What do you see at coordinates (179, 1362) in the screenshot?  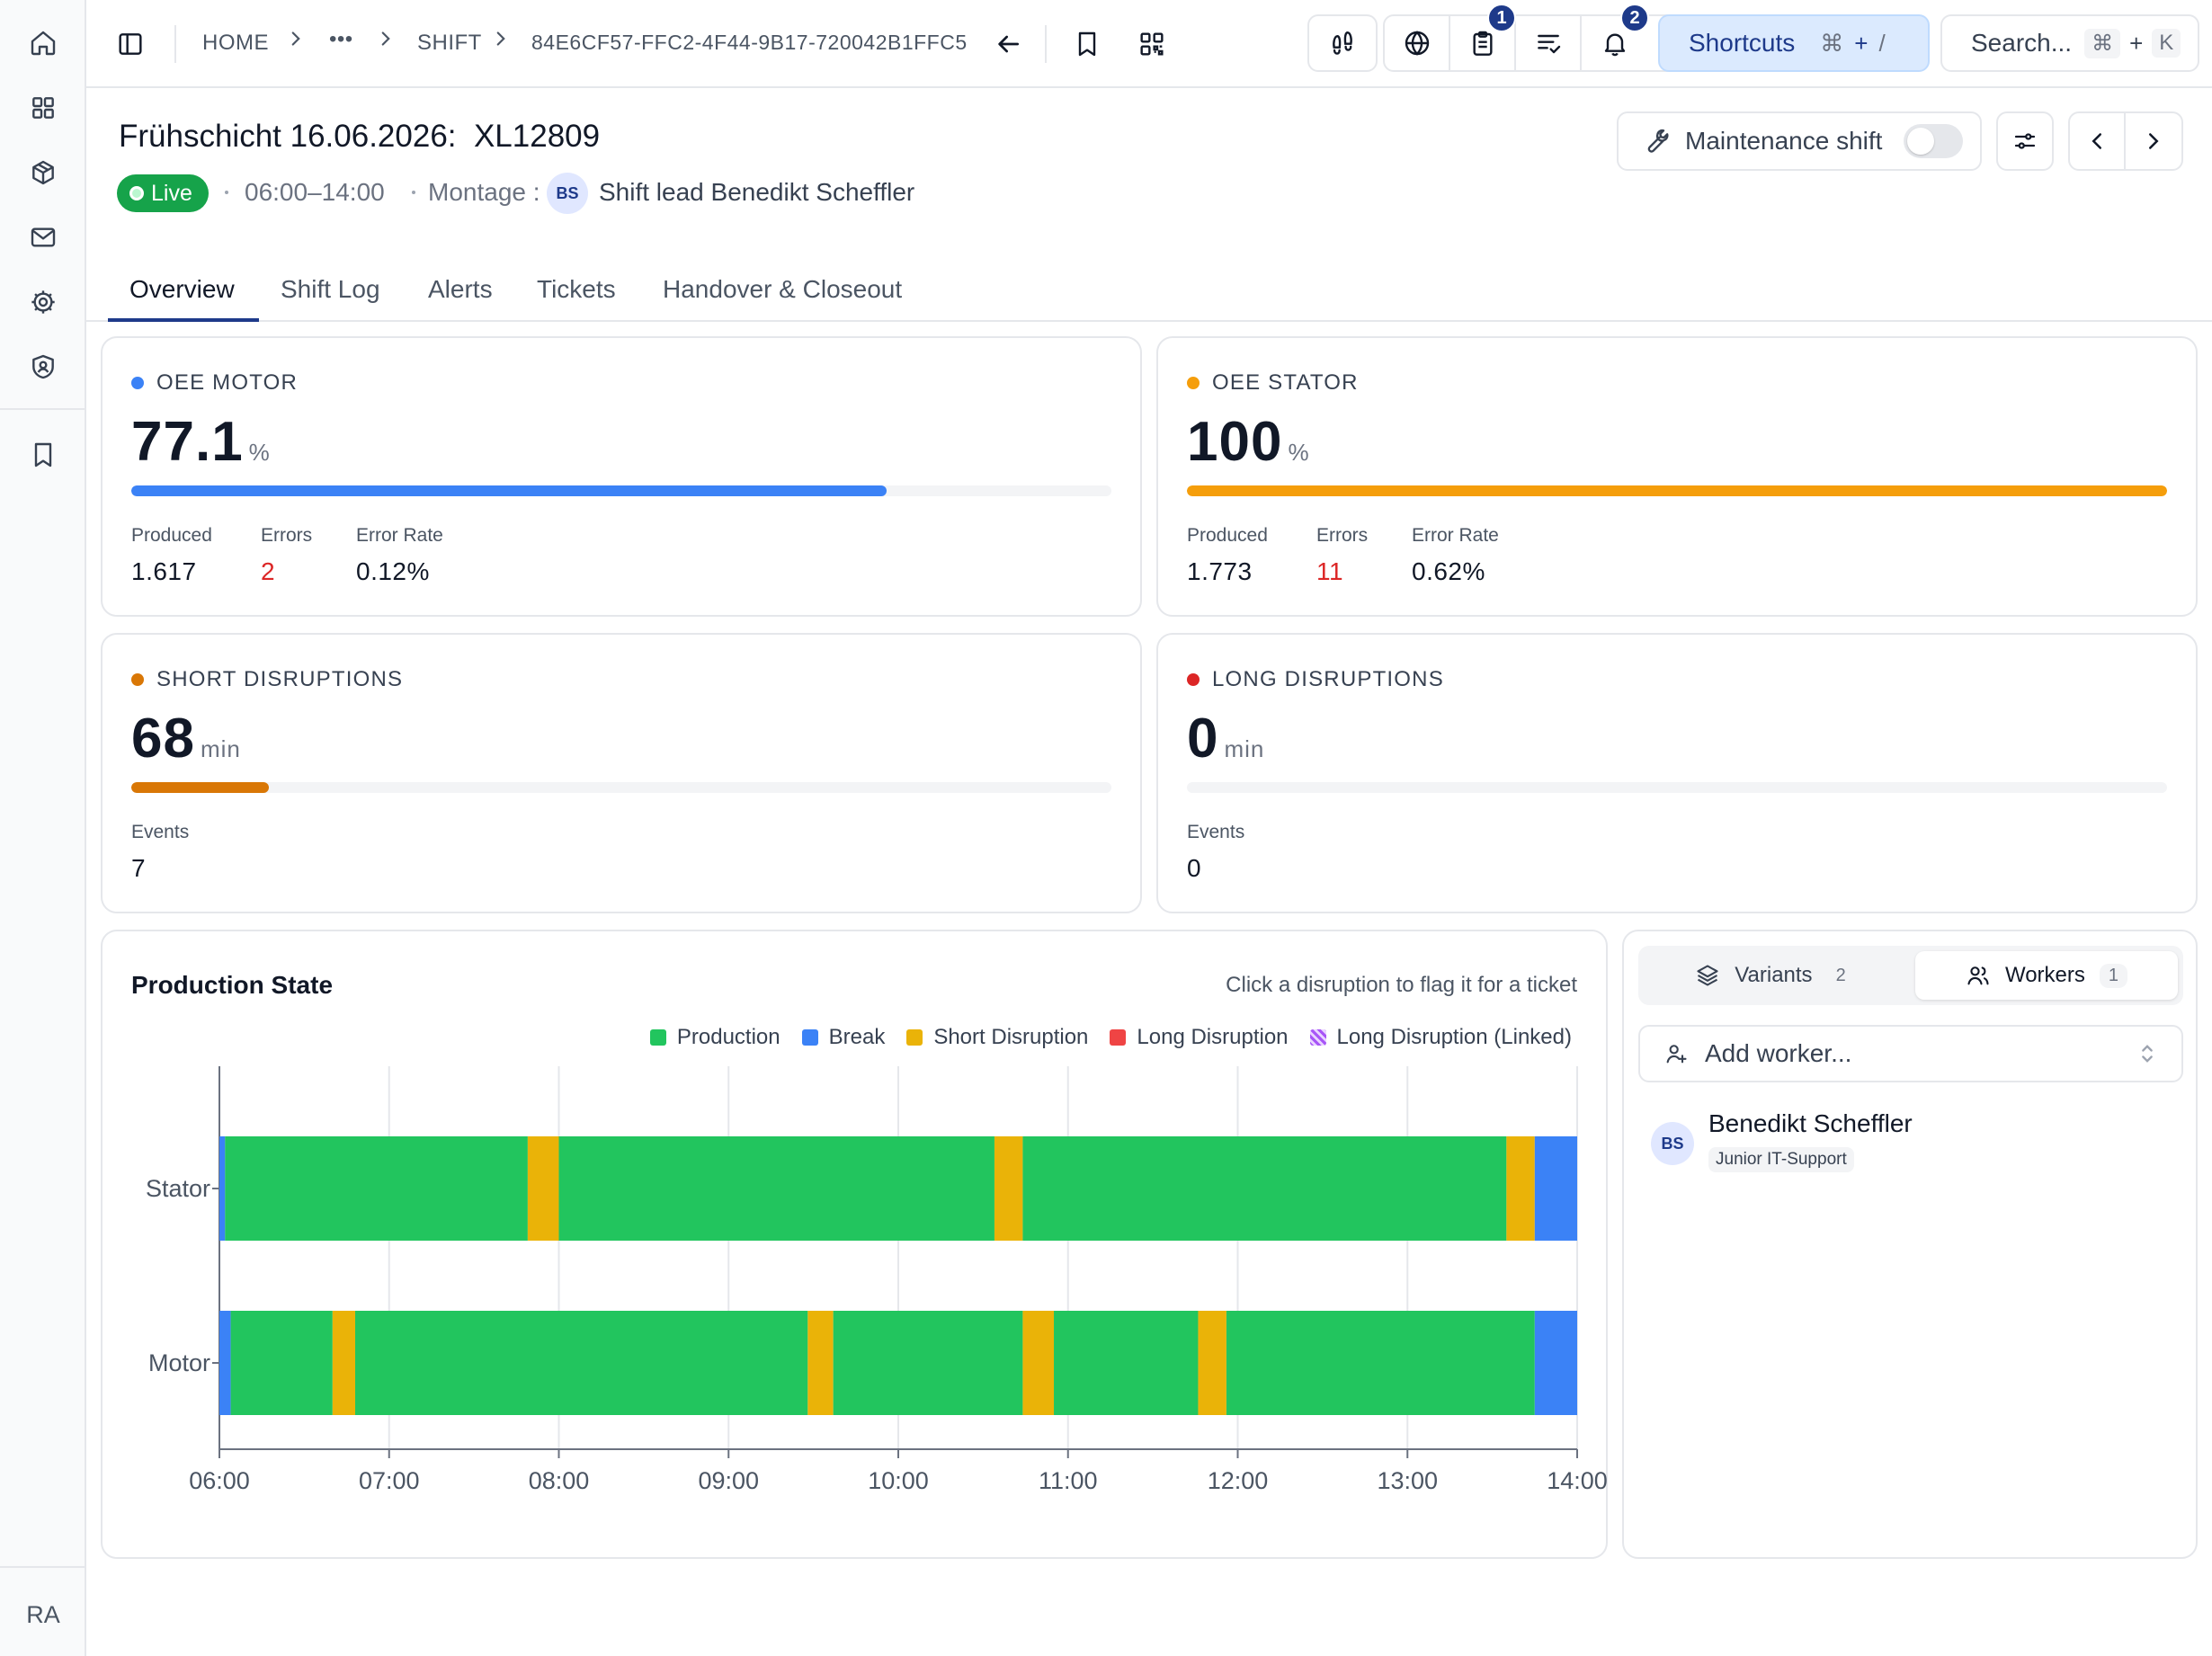 I see `y-tick-label: Motor` at bounding box center [179, 1362].